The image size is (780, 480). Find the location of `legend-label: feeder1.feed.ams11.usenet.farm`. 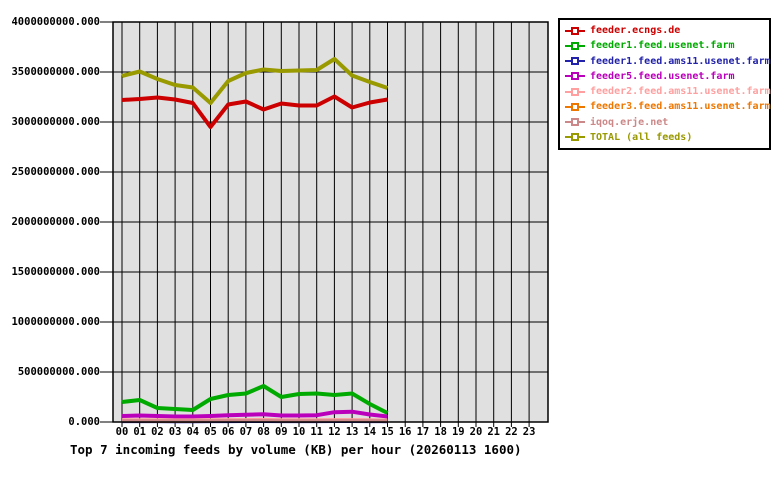

legend-label: feeder1.feed.ams11.usenet.farm is located at coordinates (680, 61).